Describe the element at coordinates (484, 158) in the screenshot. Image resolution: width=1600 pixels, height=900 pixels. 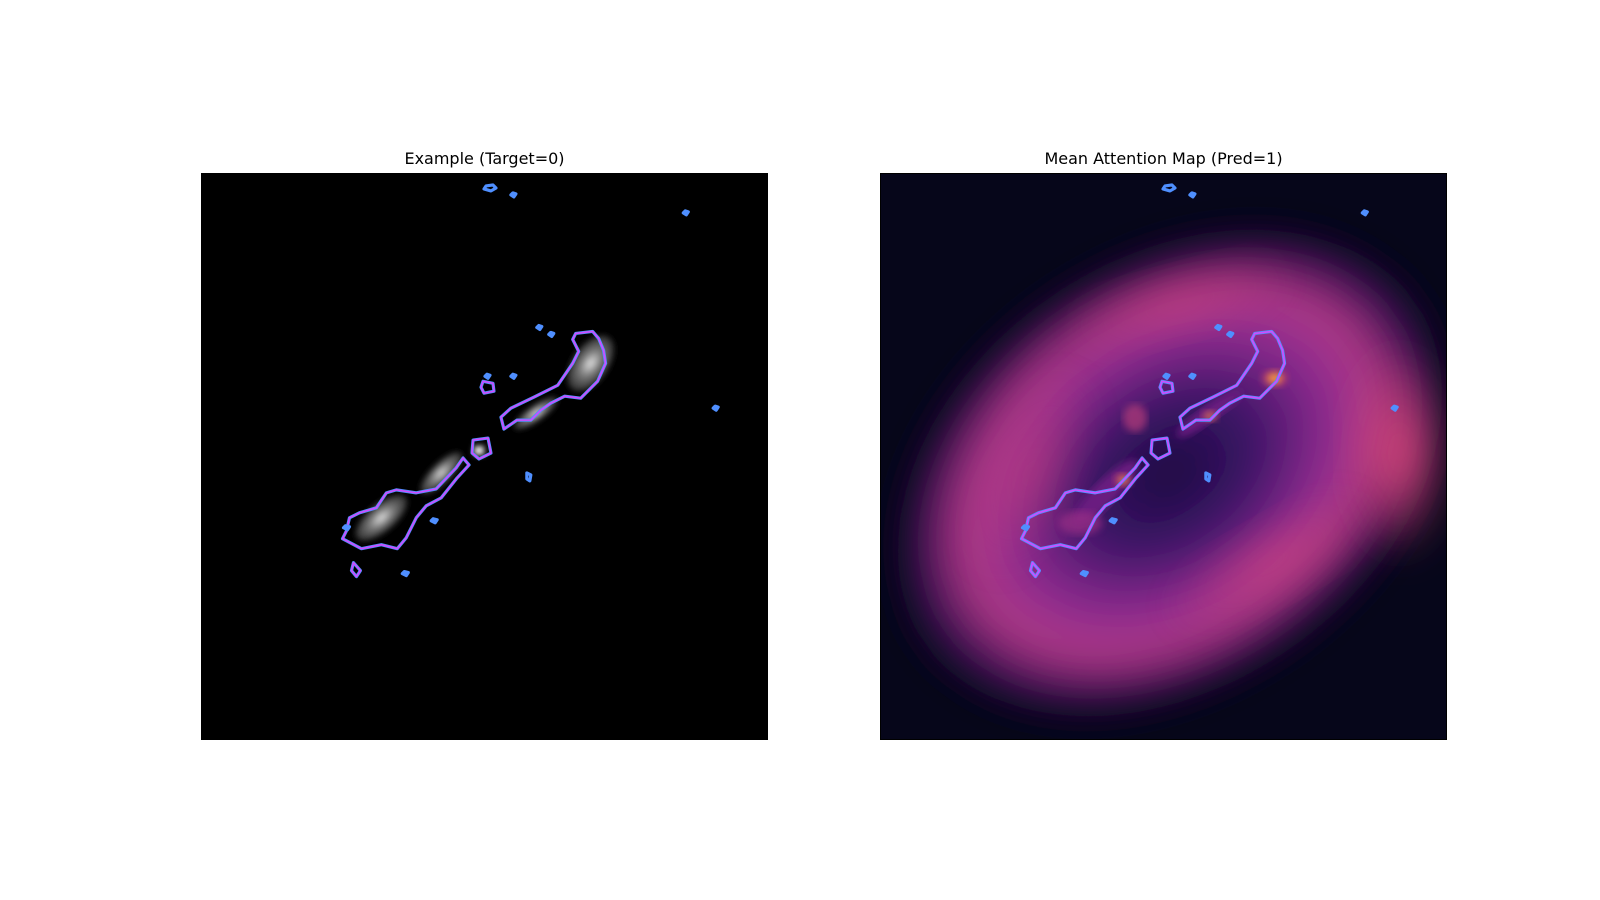
I see `left-panel-title: Example (Target=0)` at that location.